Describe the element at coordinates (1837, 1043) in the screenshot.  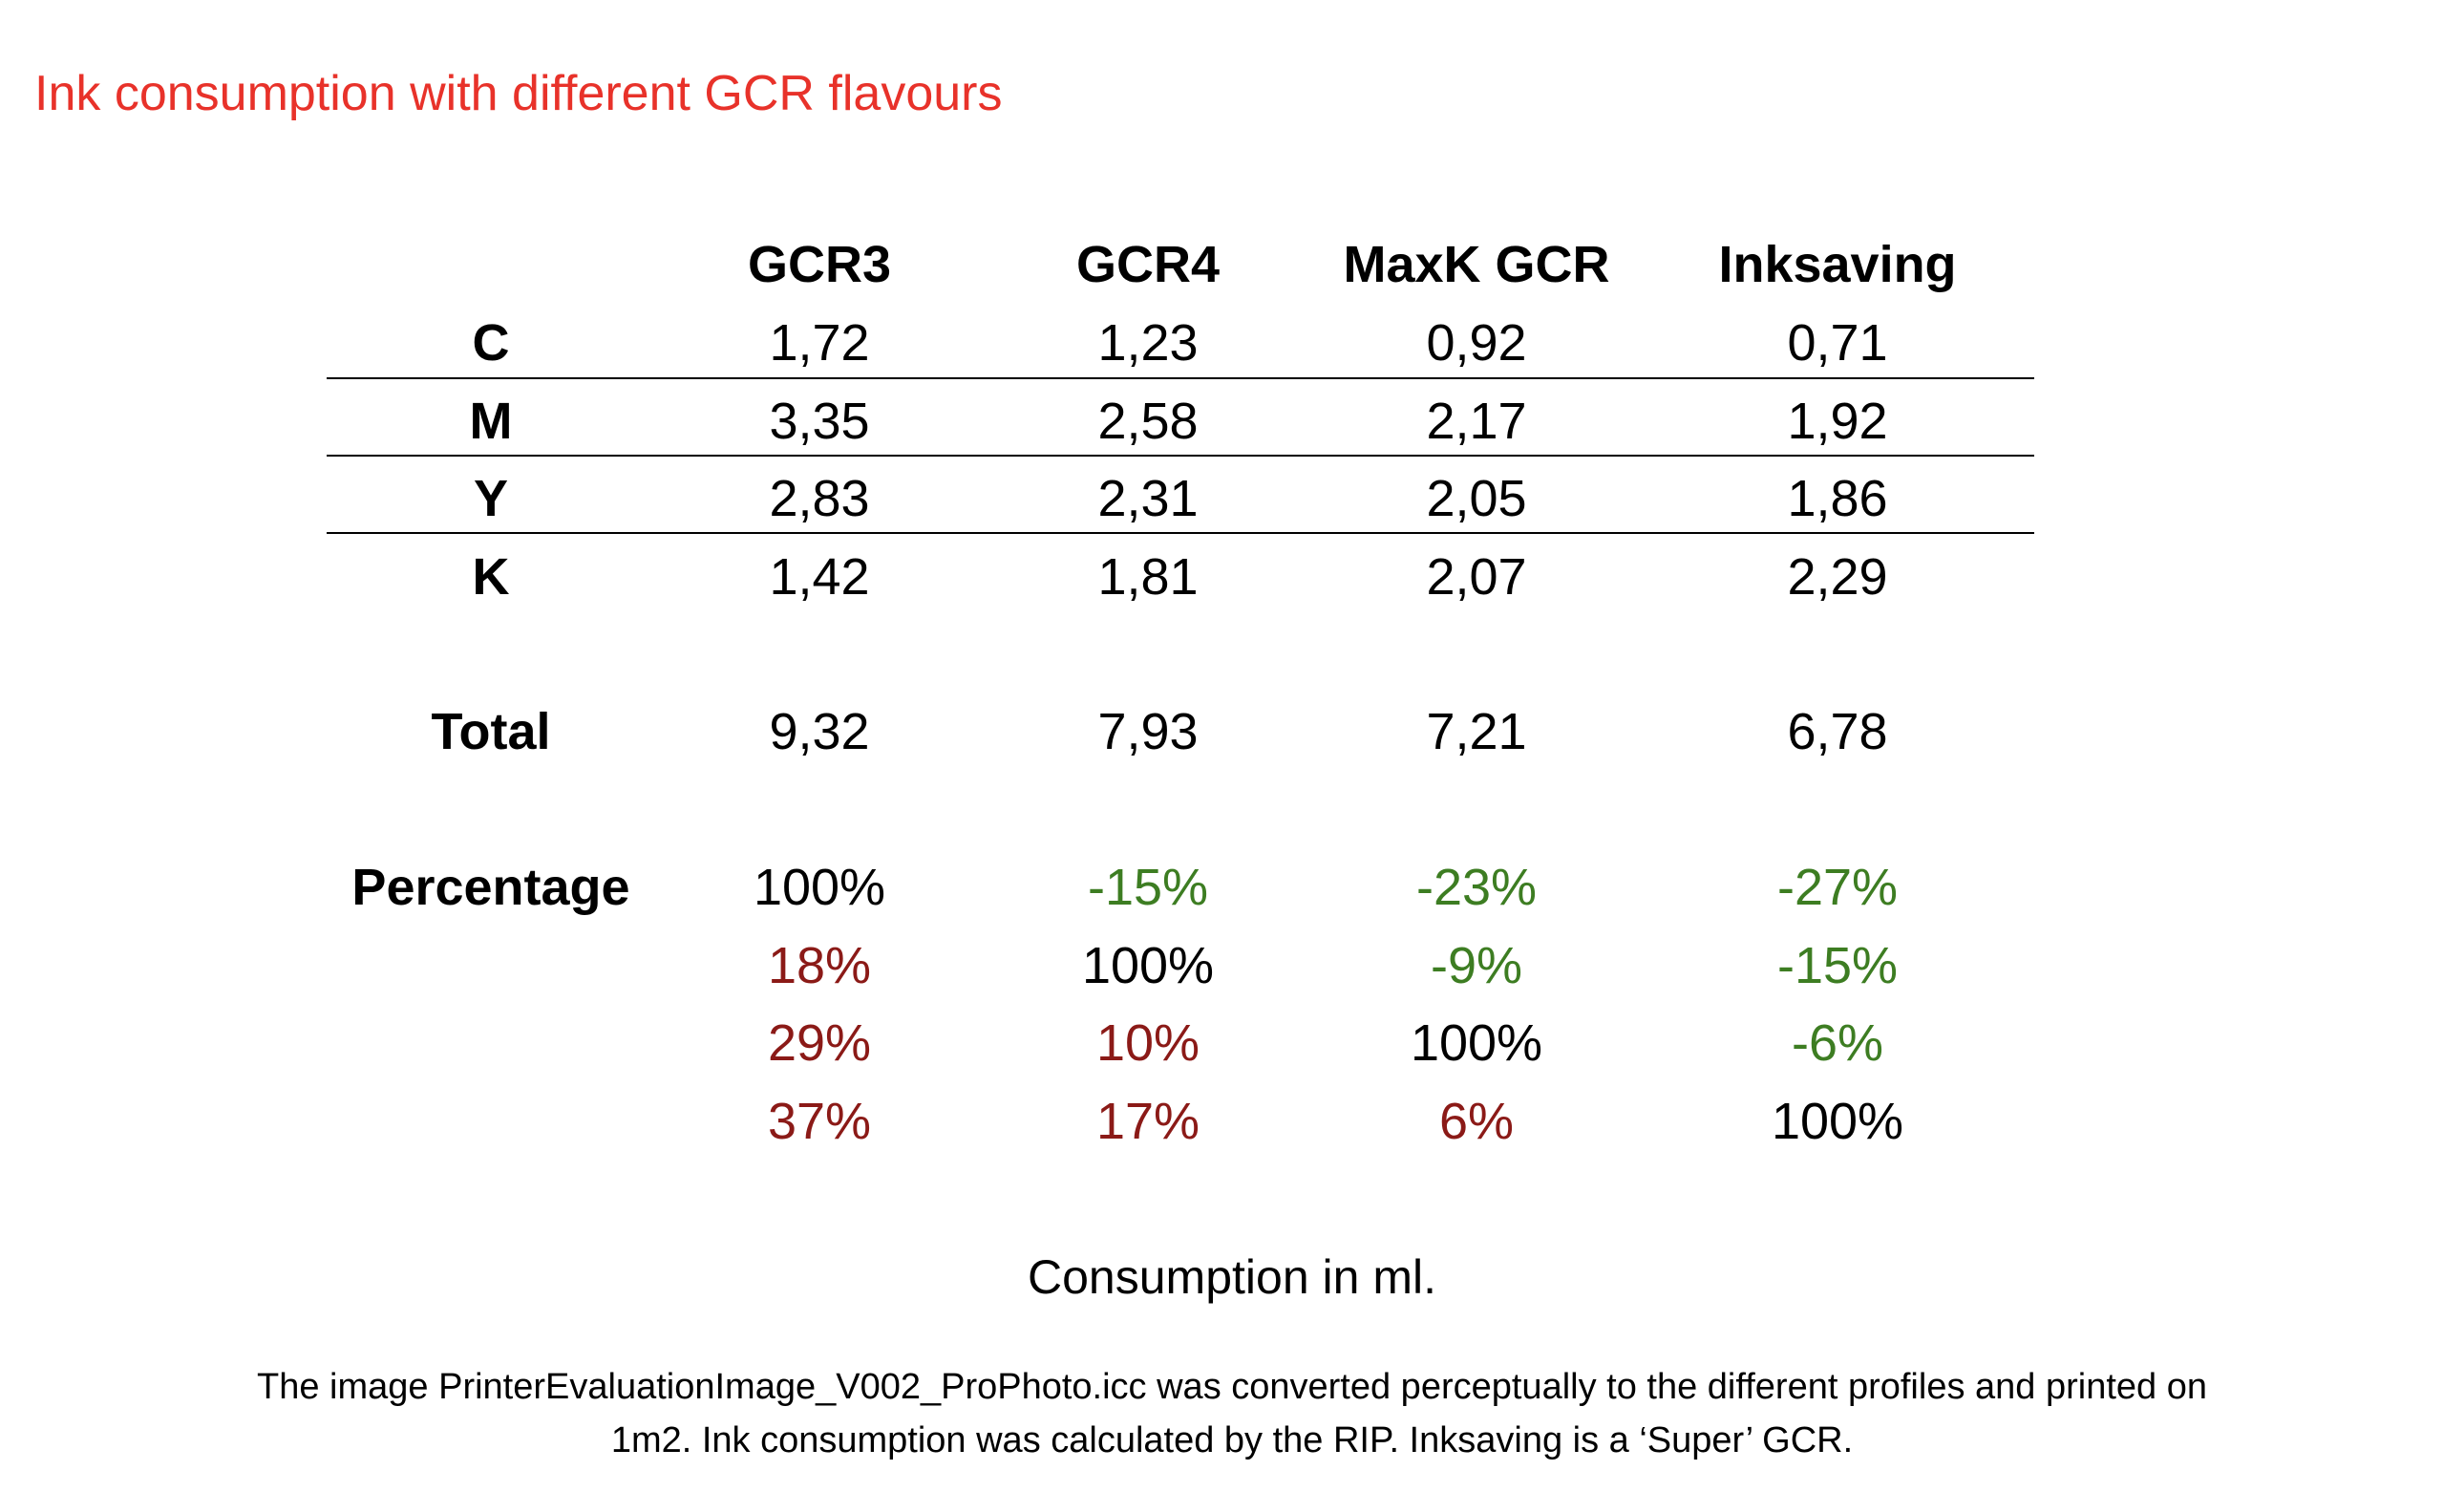
I see `percentage-cell: -6%` at that location.